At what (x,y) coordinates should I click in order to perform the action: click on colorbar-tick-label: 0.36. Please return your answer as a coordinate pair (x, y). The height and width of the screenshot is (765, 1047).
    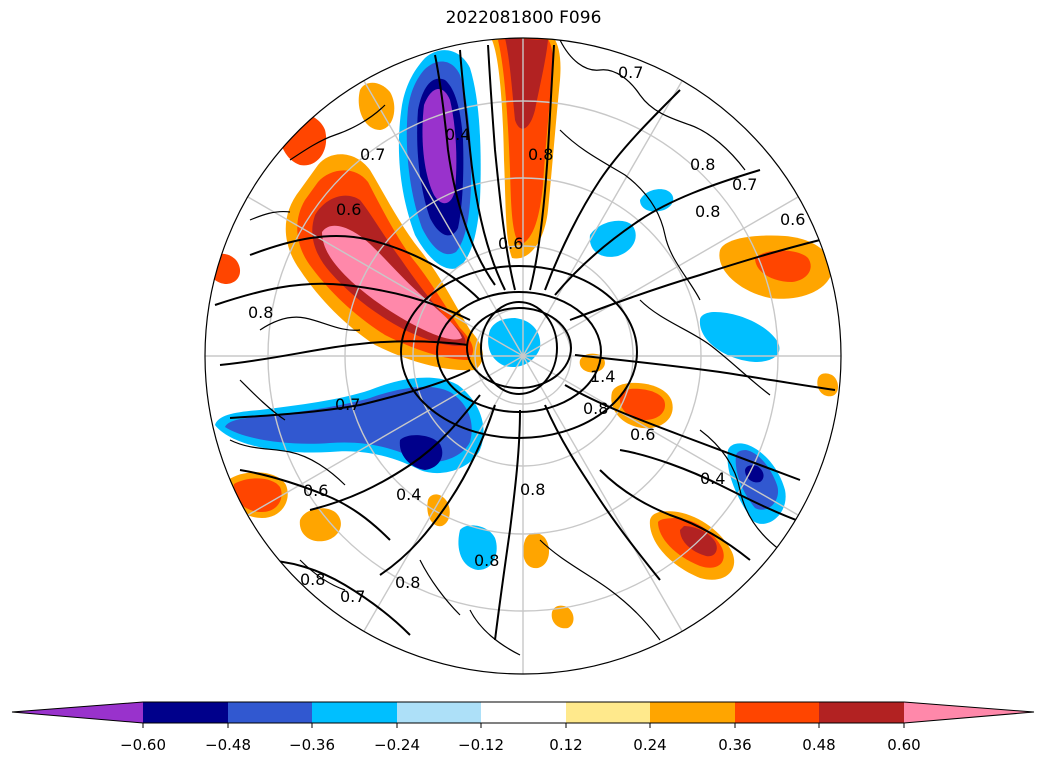
    Looking at the image, I should click on (734, 745).